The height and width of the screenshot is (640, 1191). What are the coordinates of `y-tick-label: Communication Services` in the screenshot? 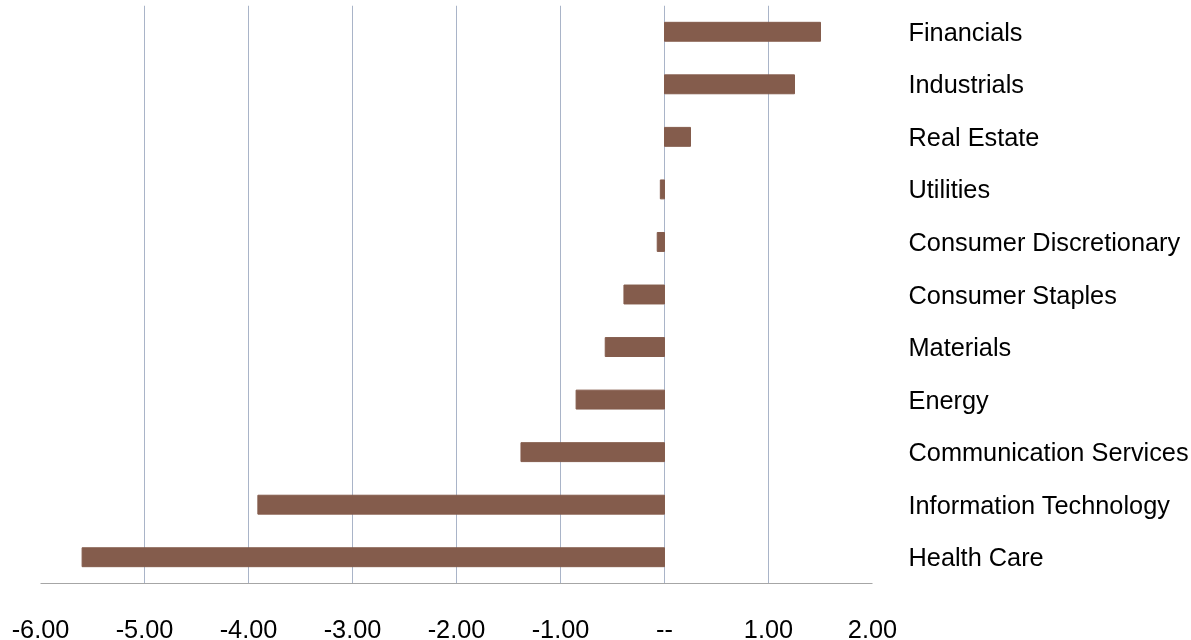 It's located at (1048, 452).